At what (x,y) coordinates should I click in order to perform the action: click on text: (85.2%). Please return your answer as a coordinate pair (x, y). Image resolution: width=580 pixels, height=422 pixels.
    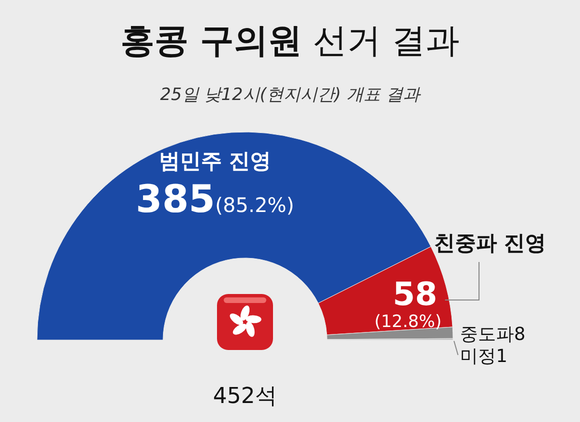
    Looking at the image, I should click on (254, 205).